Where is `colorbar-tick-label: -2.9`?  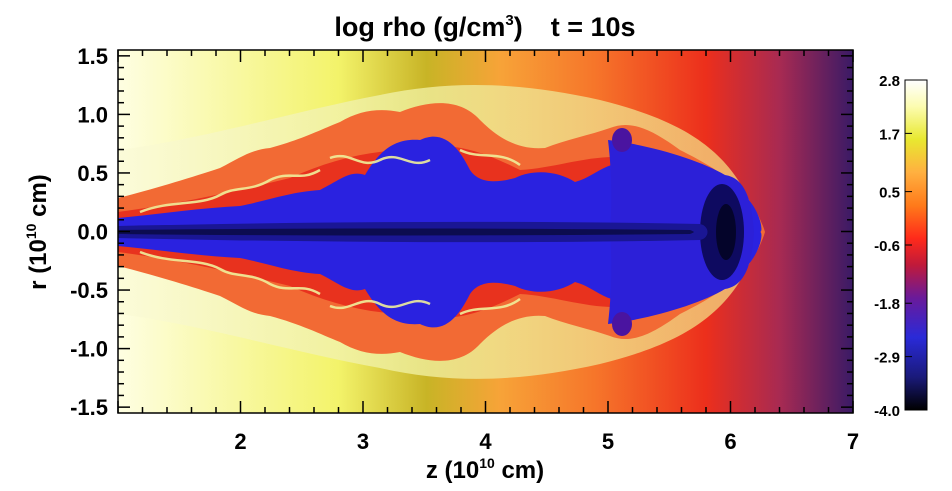 colorbar-tick-label: -2.9 is located at coordinates (887, 358).